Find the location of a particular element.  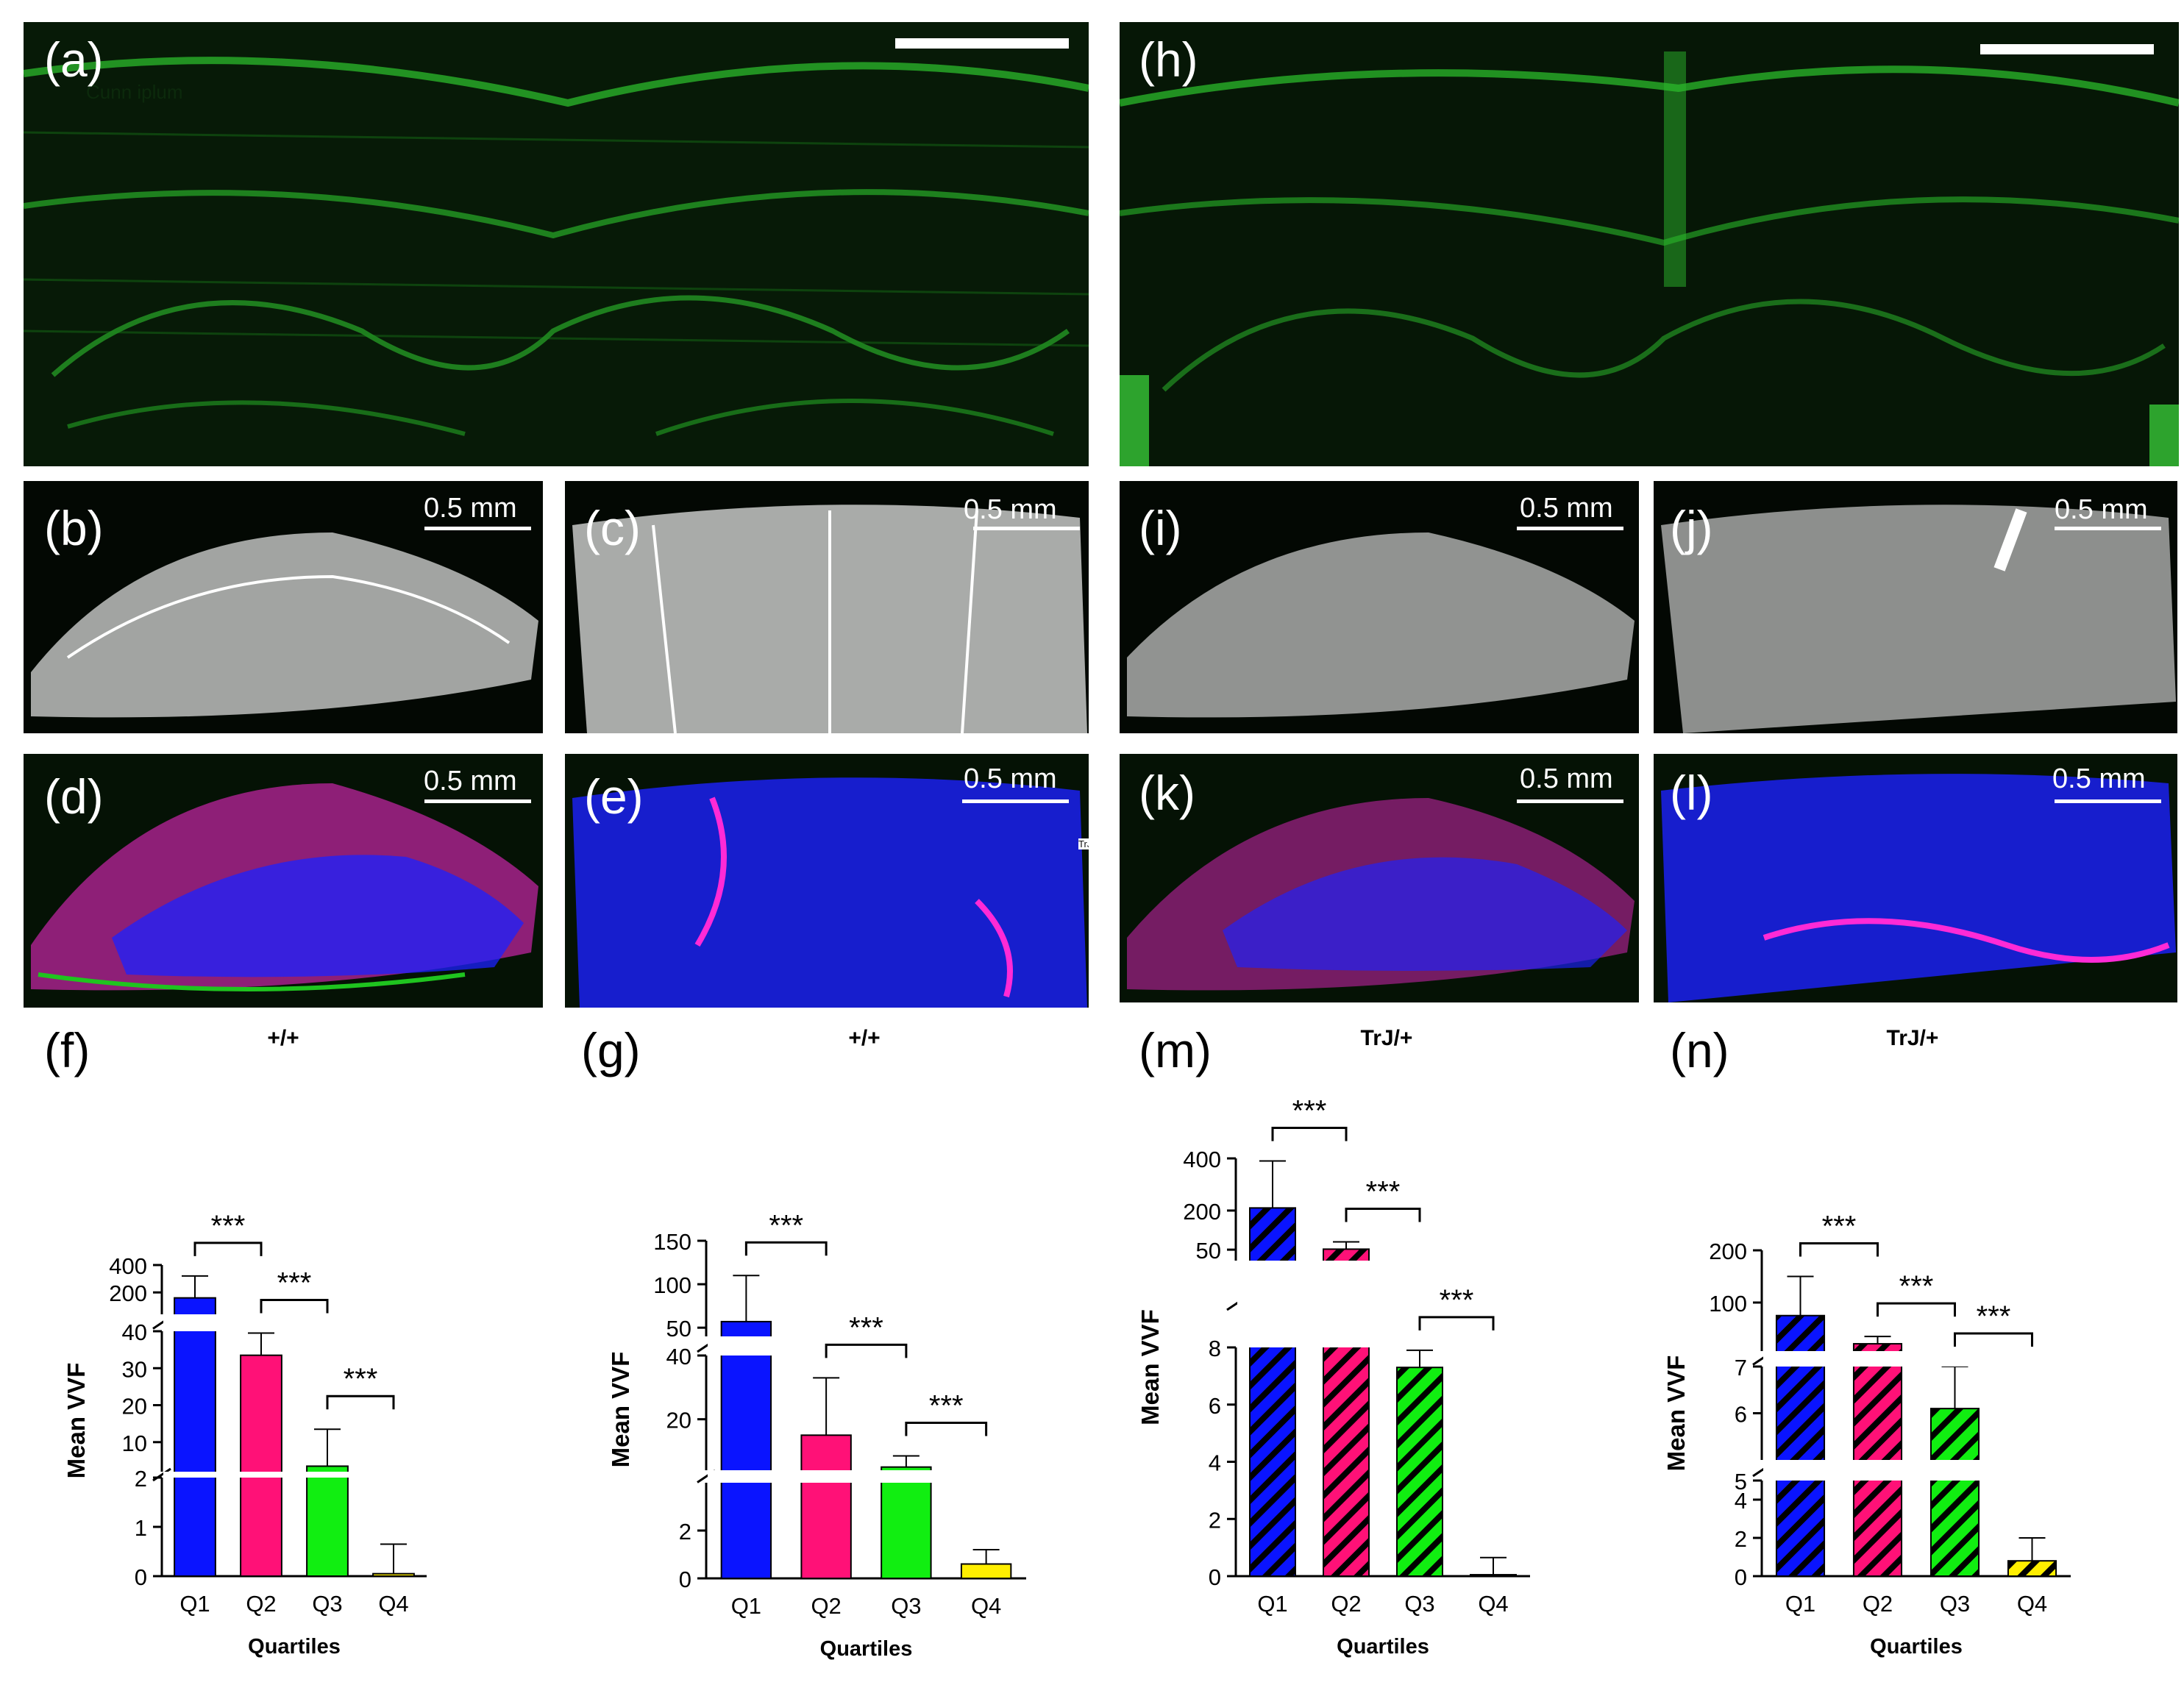

genotype-label-n: TrJ/+ is located at coordinates (1912, 1038).